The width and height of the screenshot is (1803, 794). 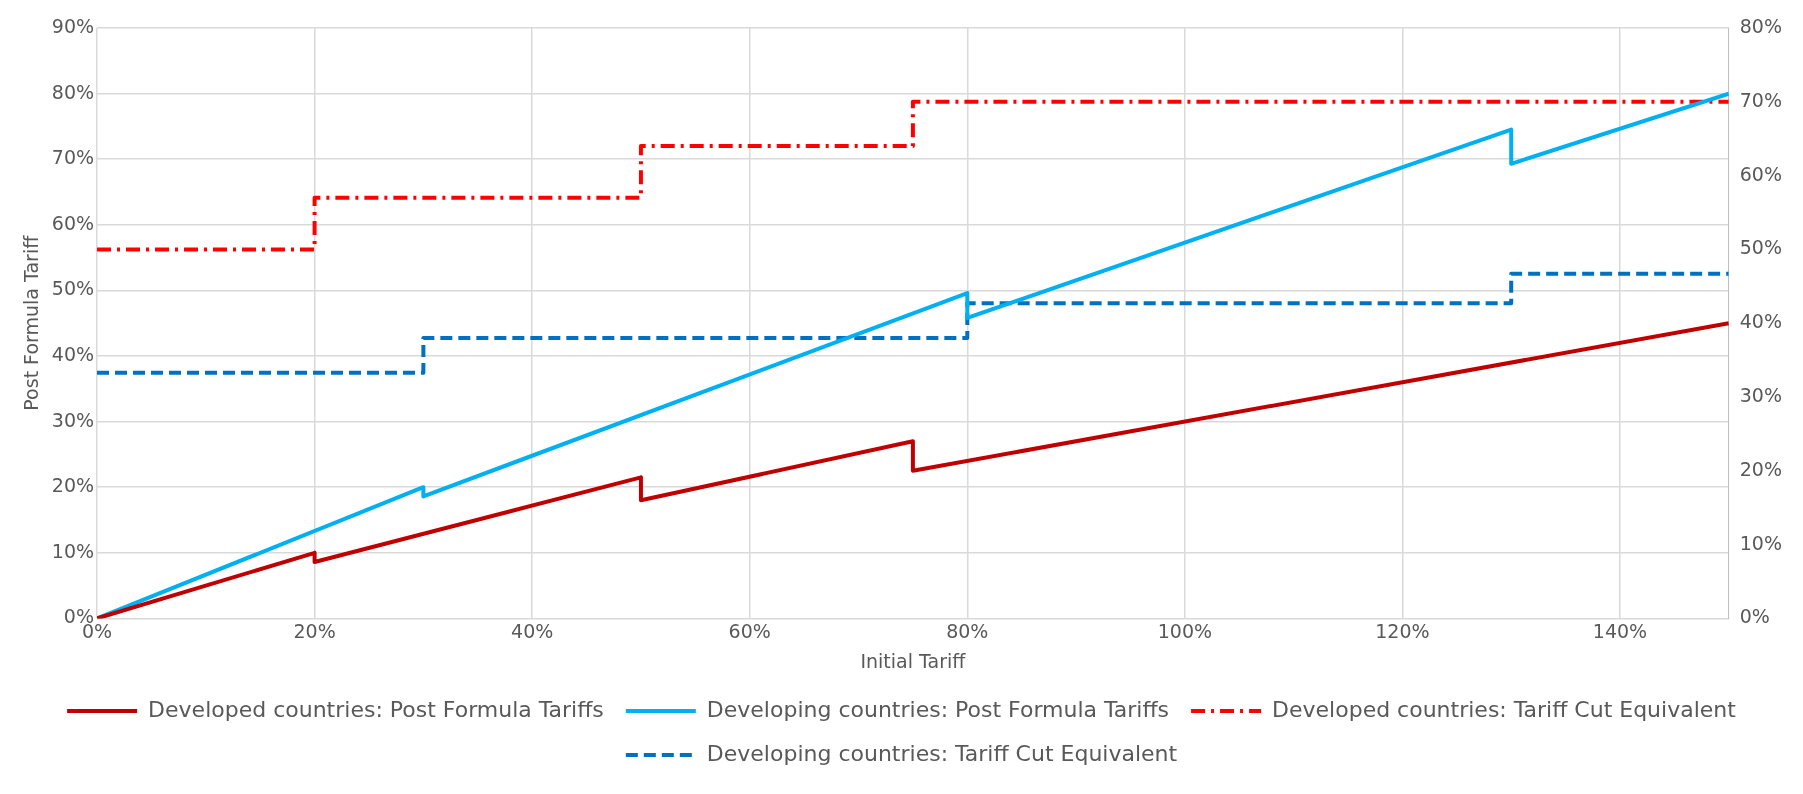 I want to click on x-tick-label: 140%, so click(x=1620, y=630).